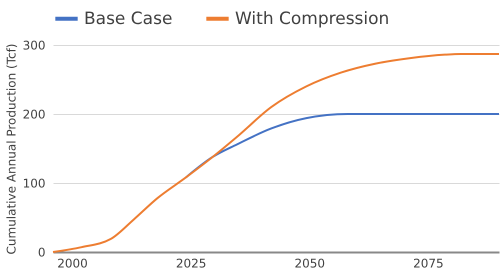  What do you see at coordinates (312, 18) in the screenshot?
I see `legend-label: With Compression` at bounding box center [312, 18].